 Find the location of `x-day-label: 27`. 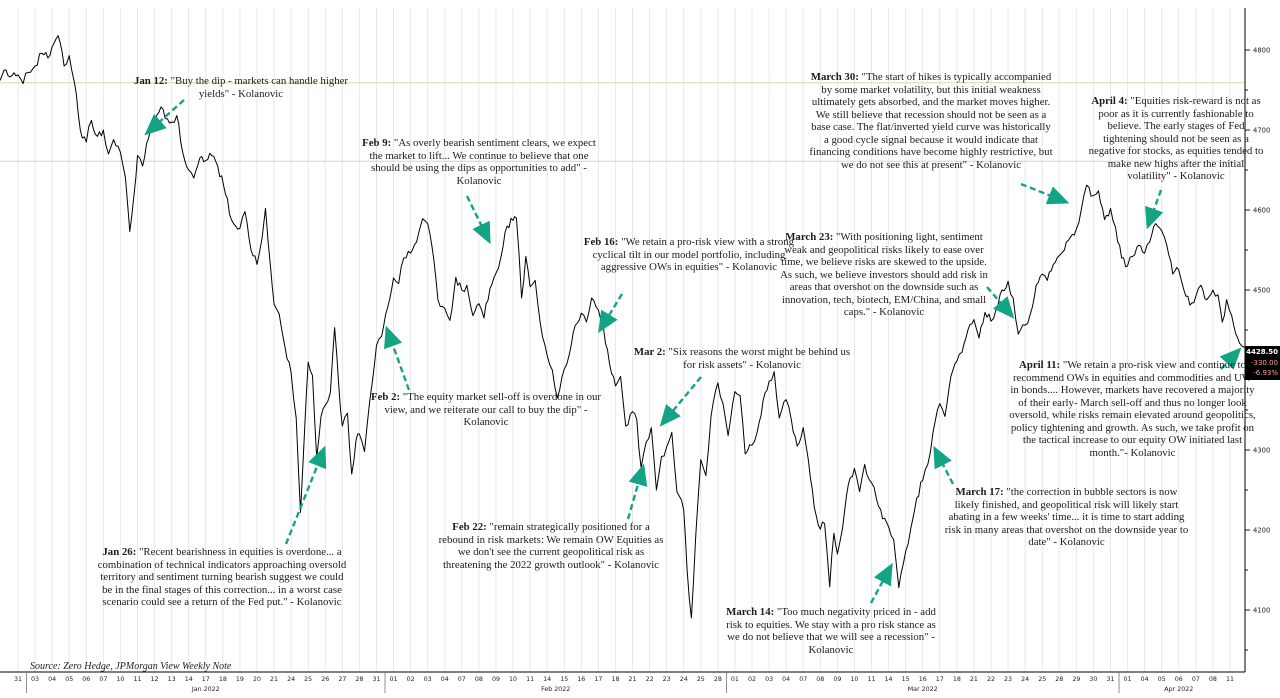

x-day-label: 27 is located at coordinates (342, 679).